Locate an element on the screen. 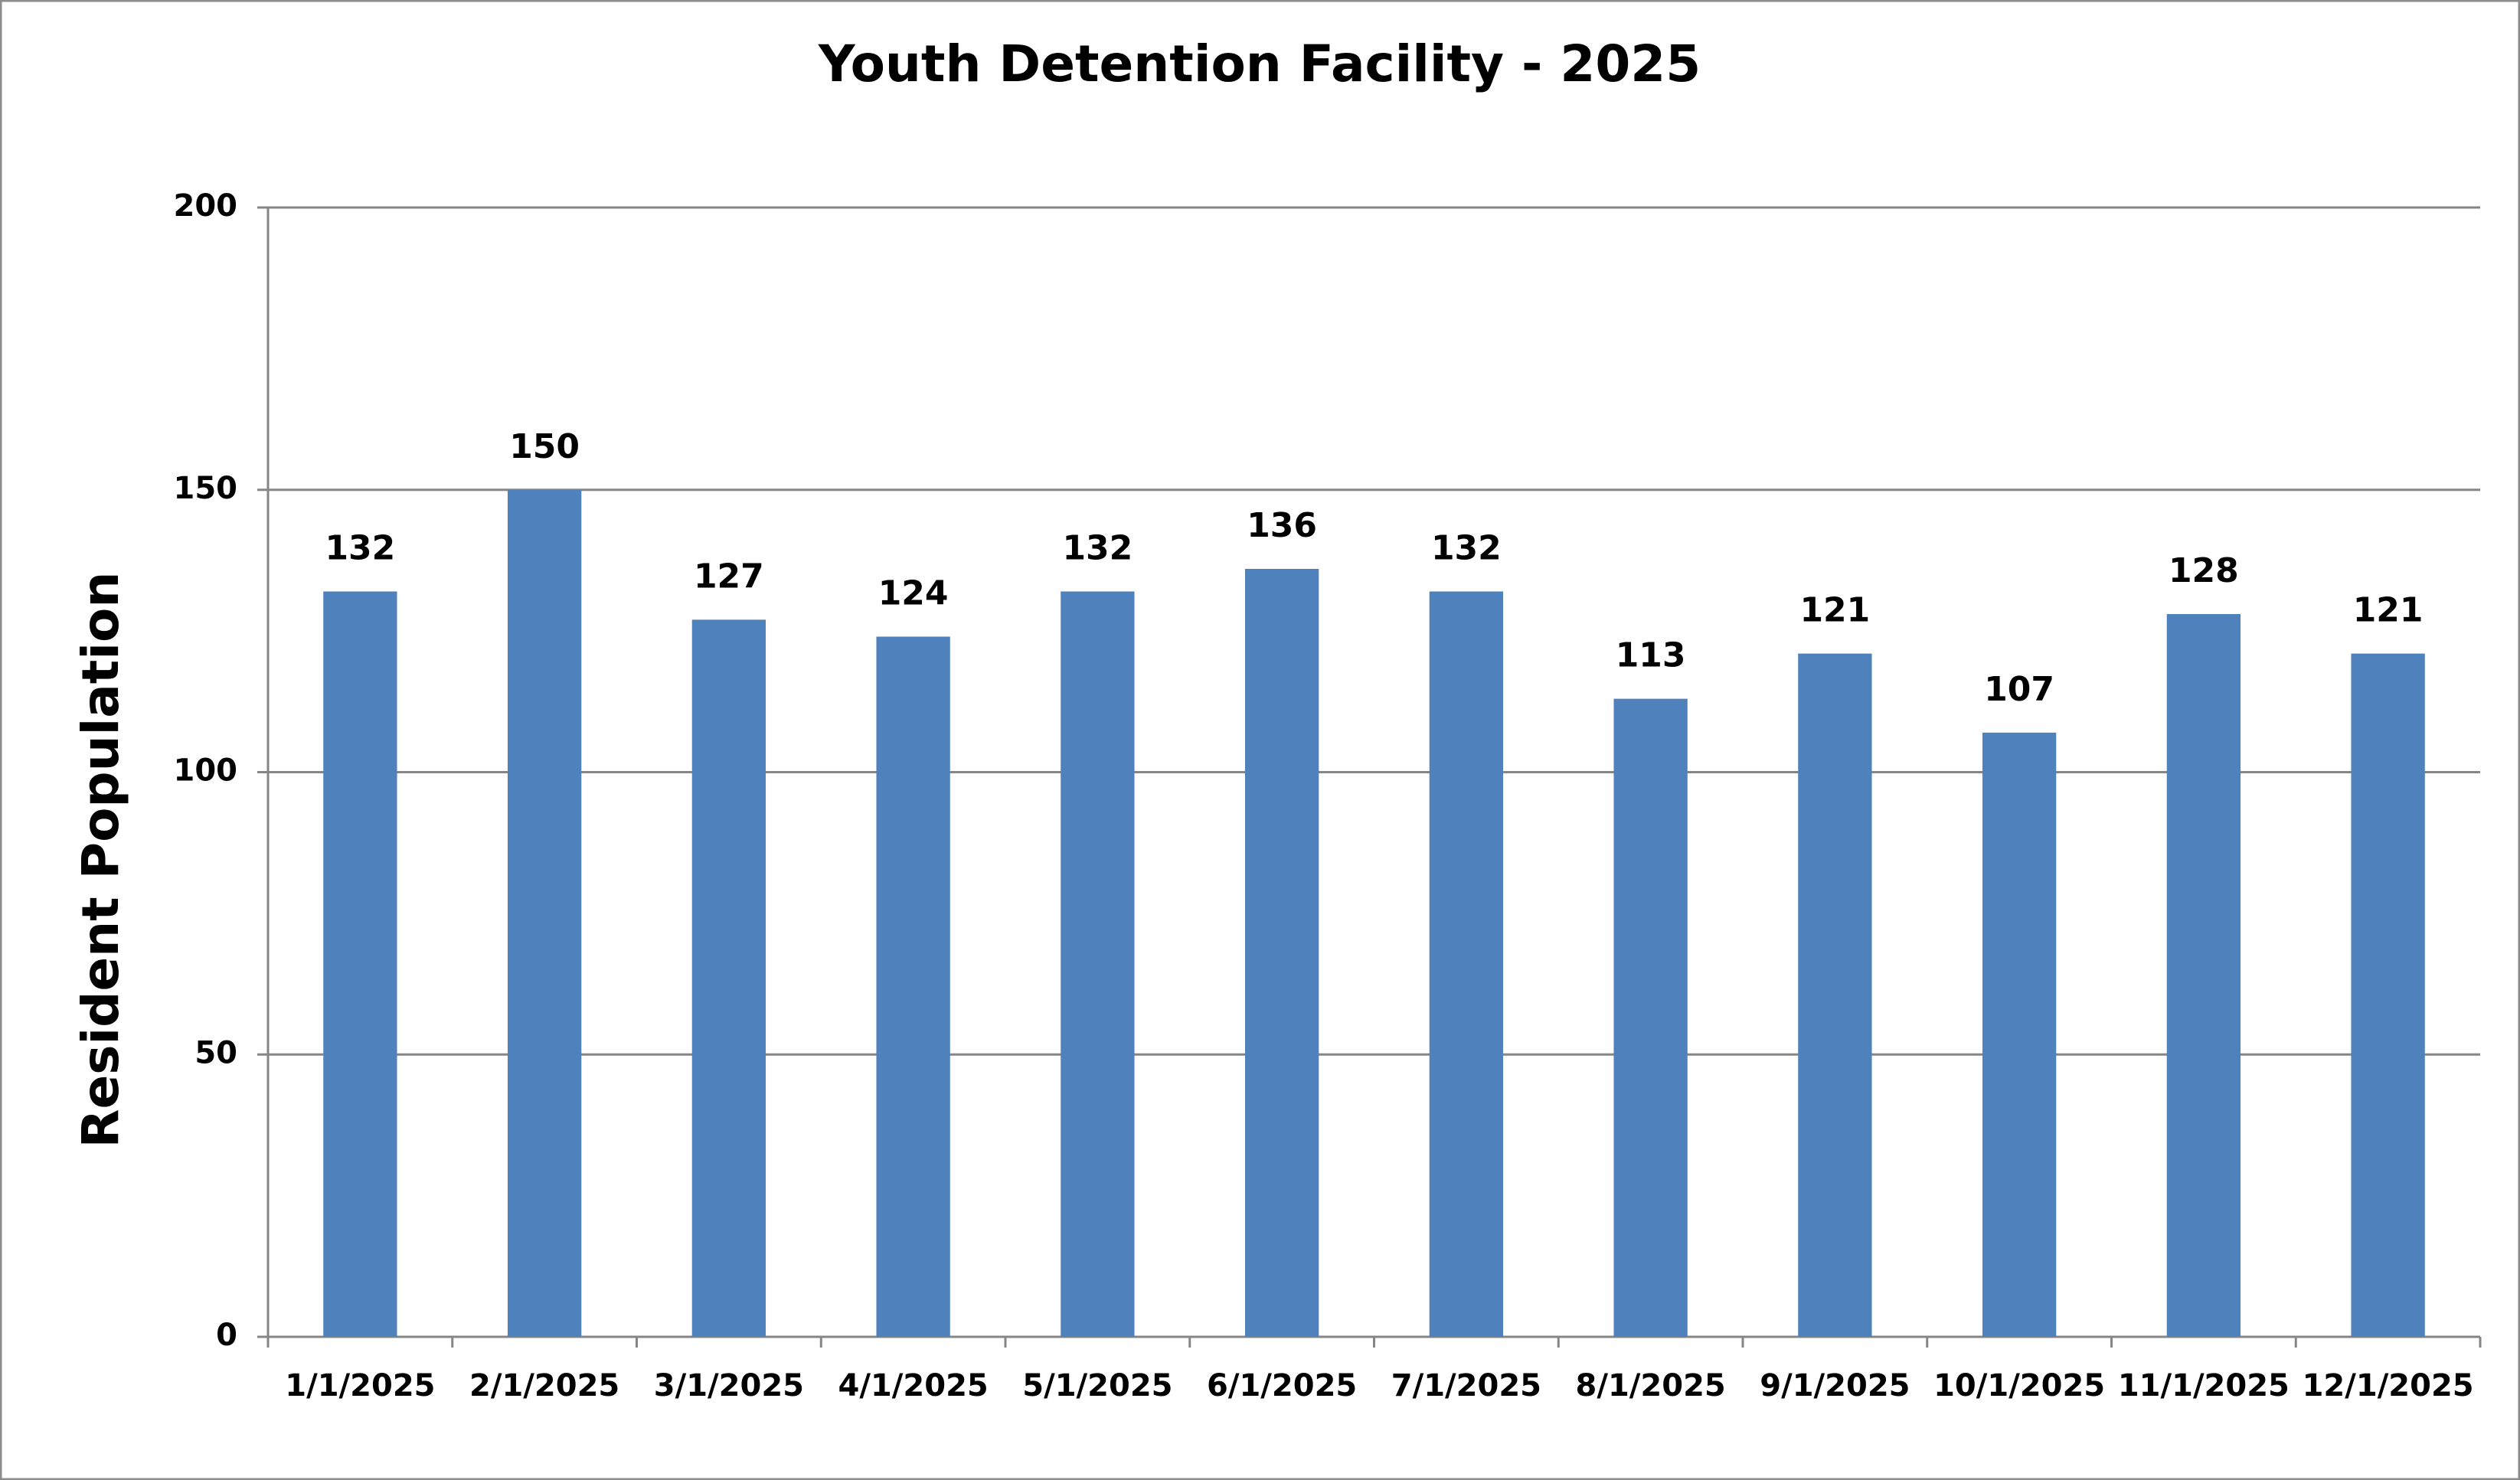  value-label: 150 is located at coordinates (544, 446).